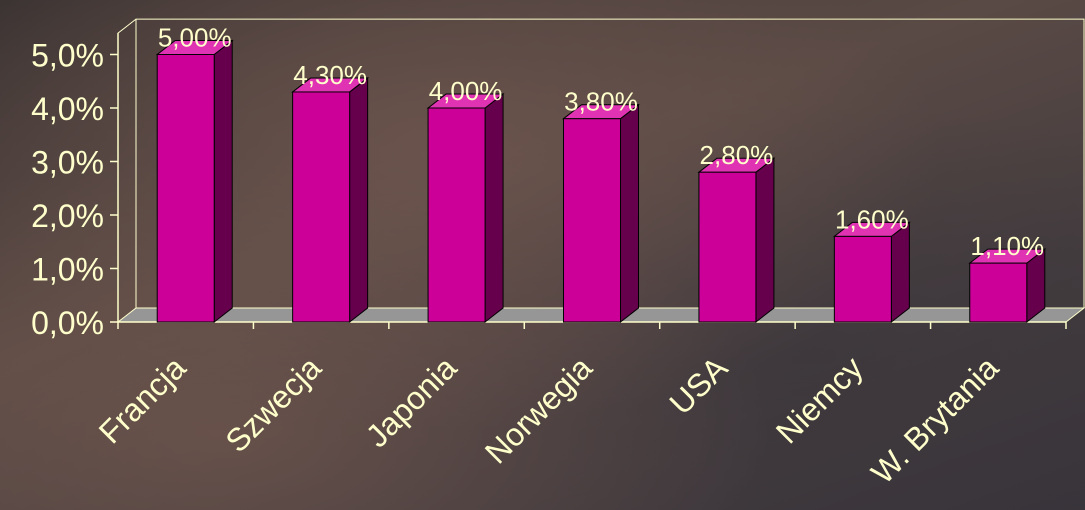  What do you see at coordinates (75, 187) in the screenshot?
I see `y-axis: 0,0% 1,0% 2,0% 3,0% 4,0% 5,0%` at bounding box center [75, 187].